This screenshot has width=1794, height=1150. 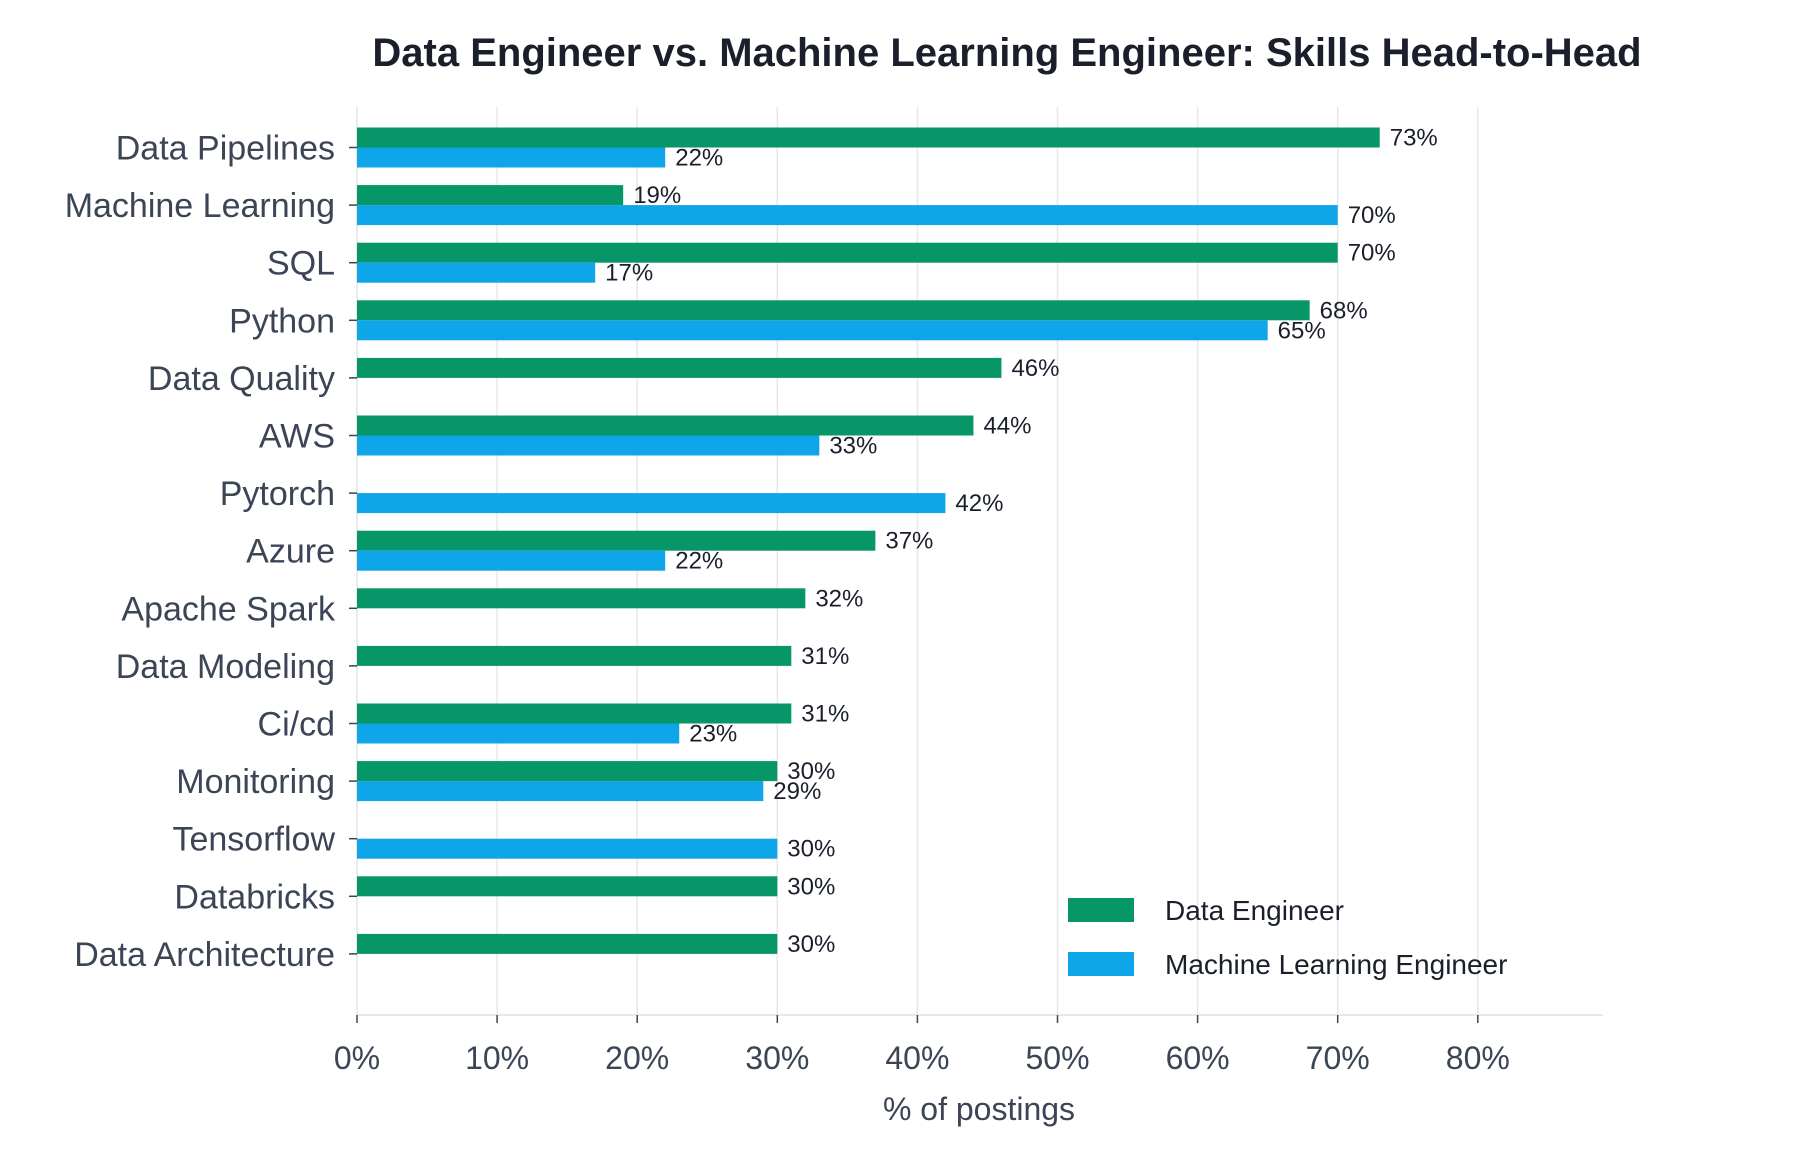 I want to click on data-label: 46%, so click(x=1035, y=368).